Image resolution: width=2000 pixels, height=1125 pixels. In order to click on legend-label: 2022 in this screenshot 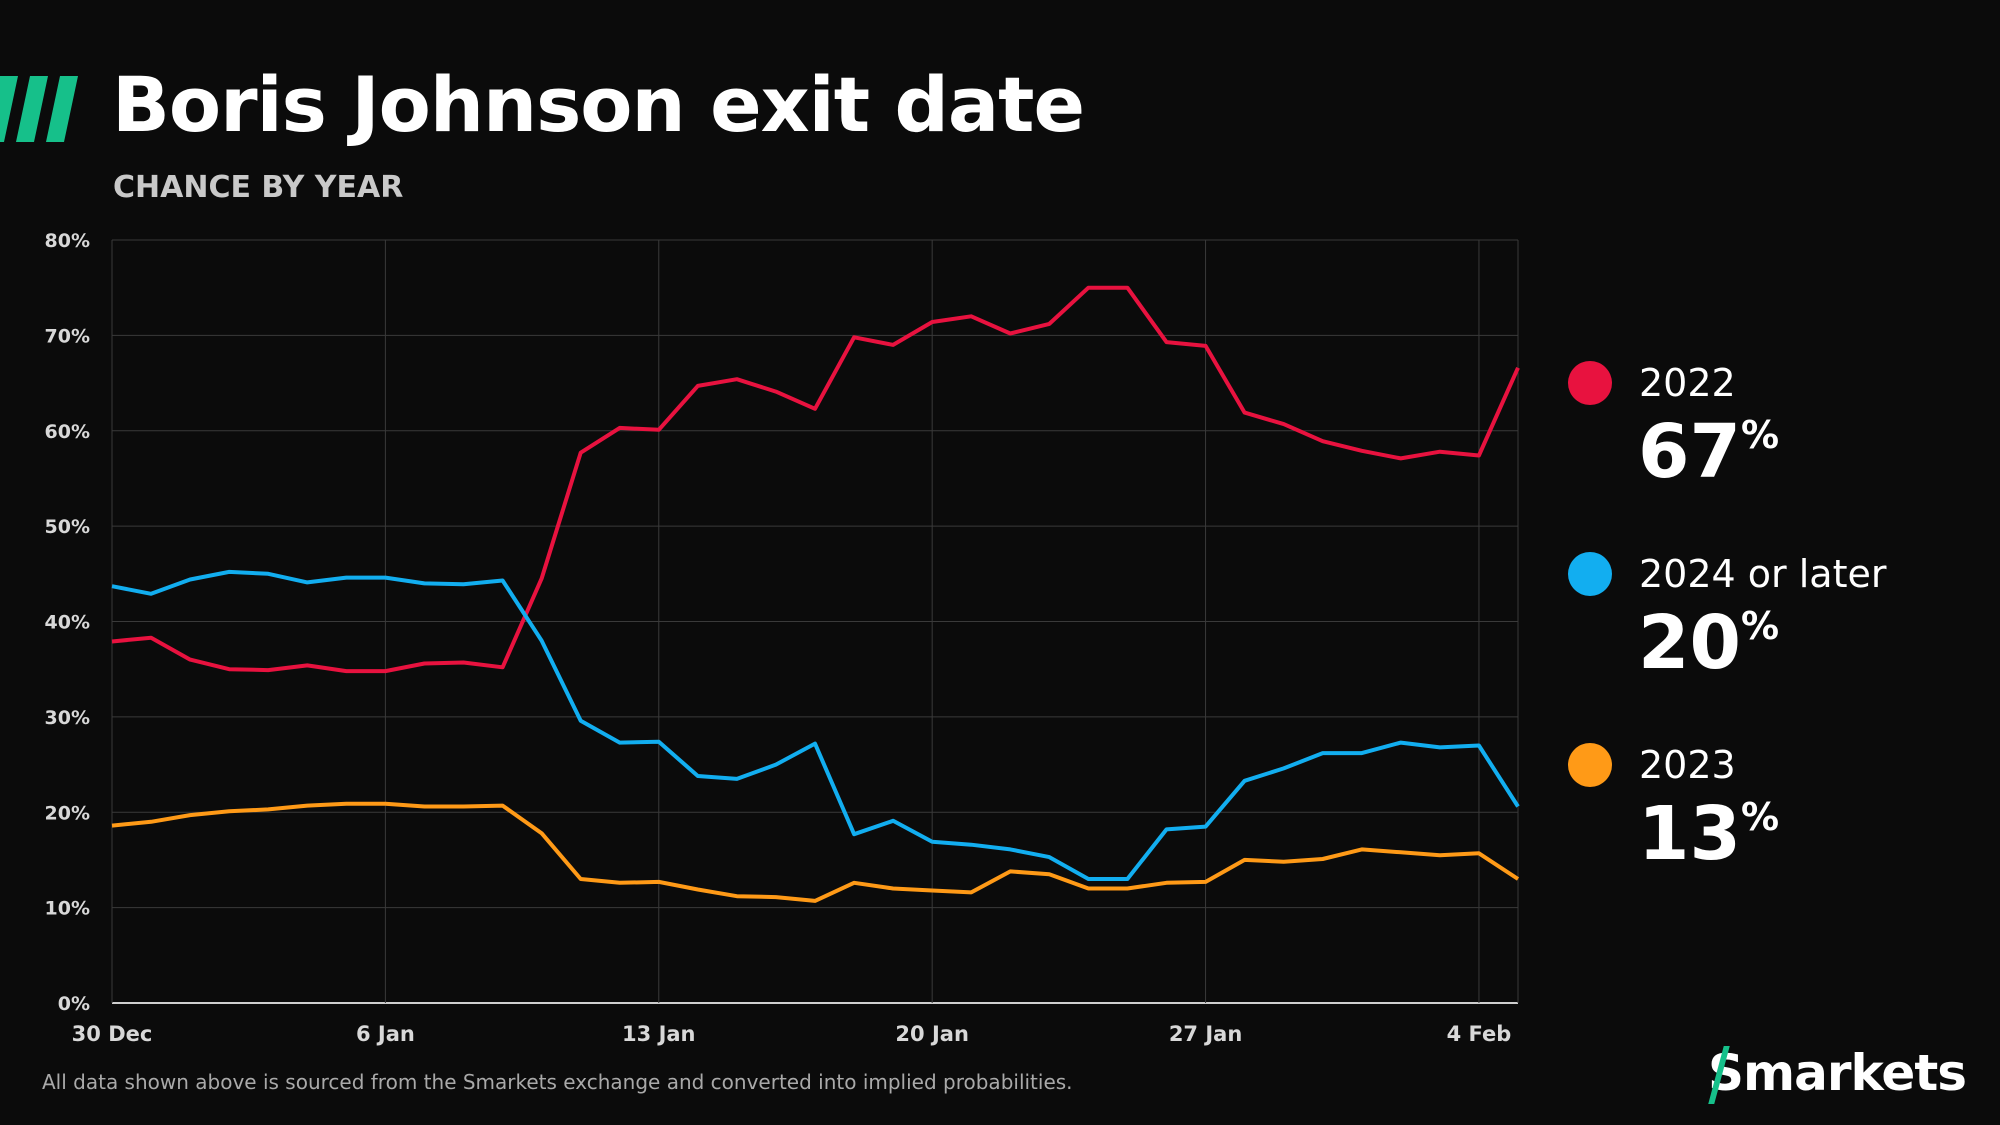, I will do `click(1687, 383)`.